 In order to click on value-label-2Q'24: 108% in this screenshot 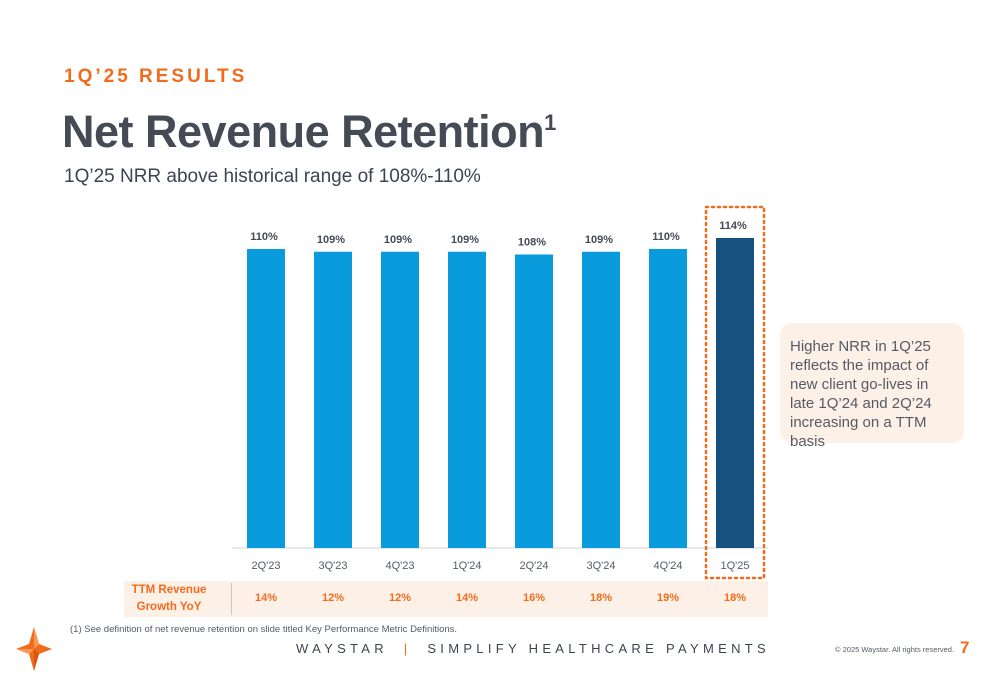, I will do `click(532, 243)`.